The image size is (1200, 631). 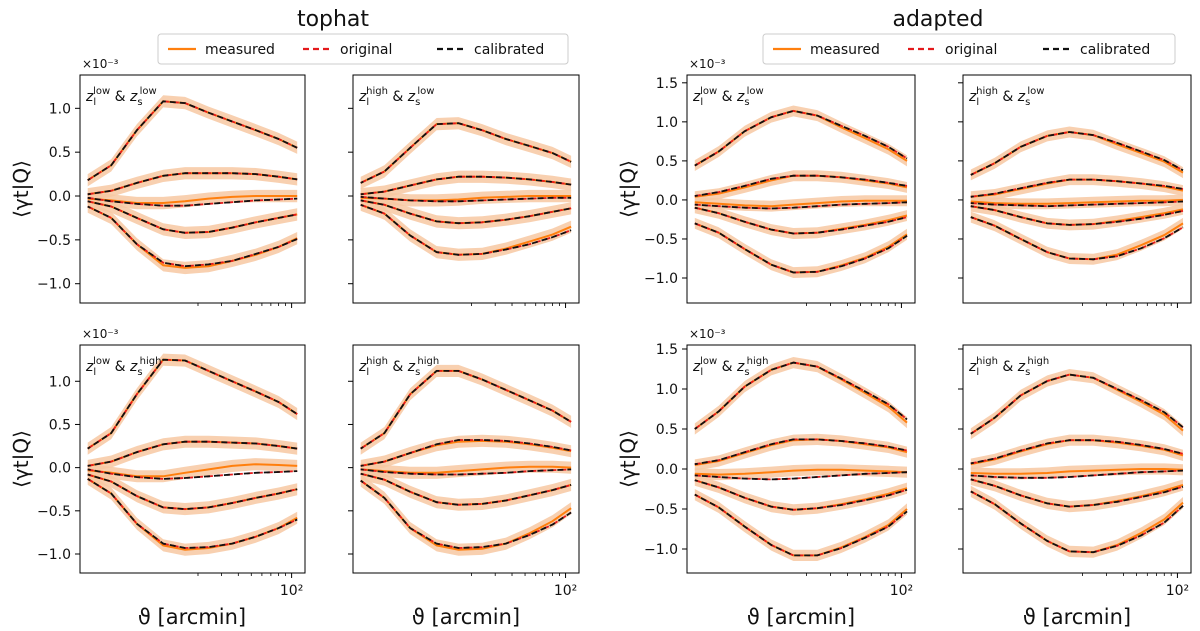 What do you see at coordinates (937, 19) in the screenshot?
I see `title-adapted: adapted` at bounding box center [937, 19].